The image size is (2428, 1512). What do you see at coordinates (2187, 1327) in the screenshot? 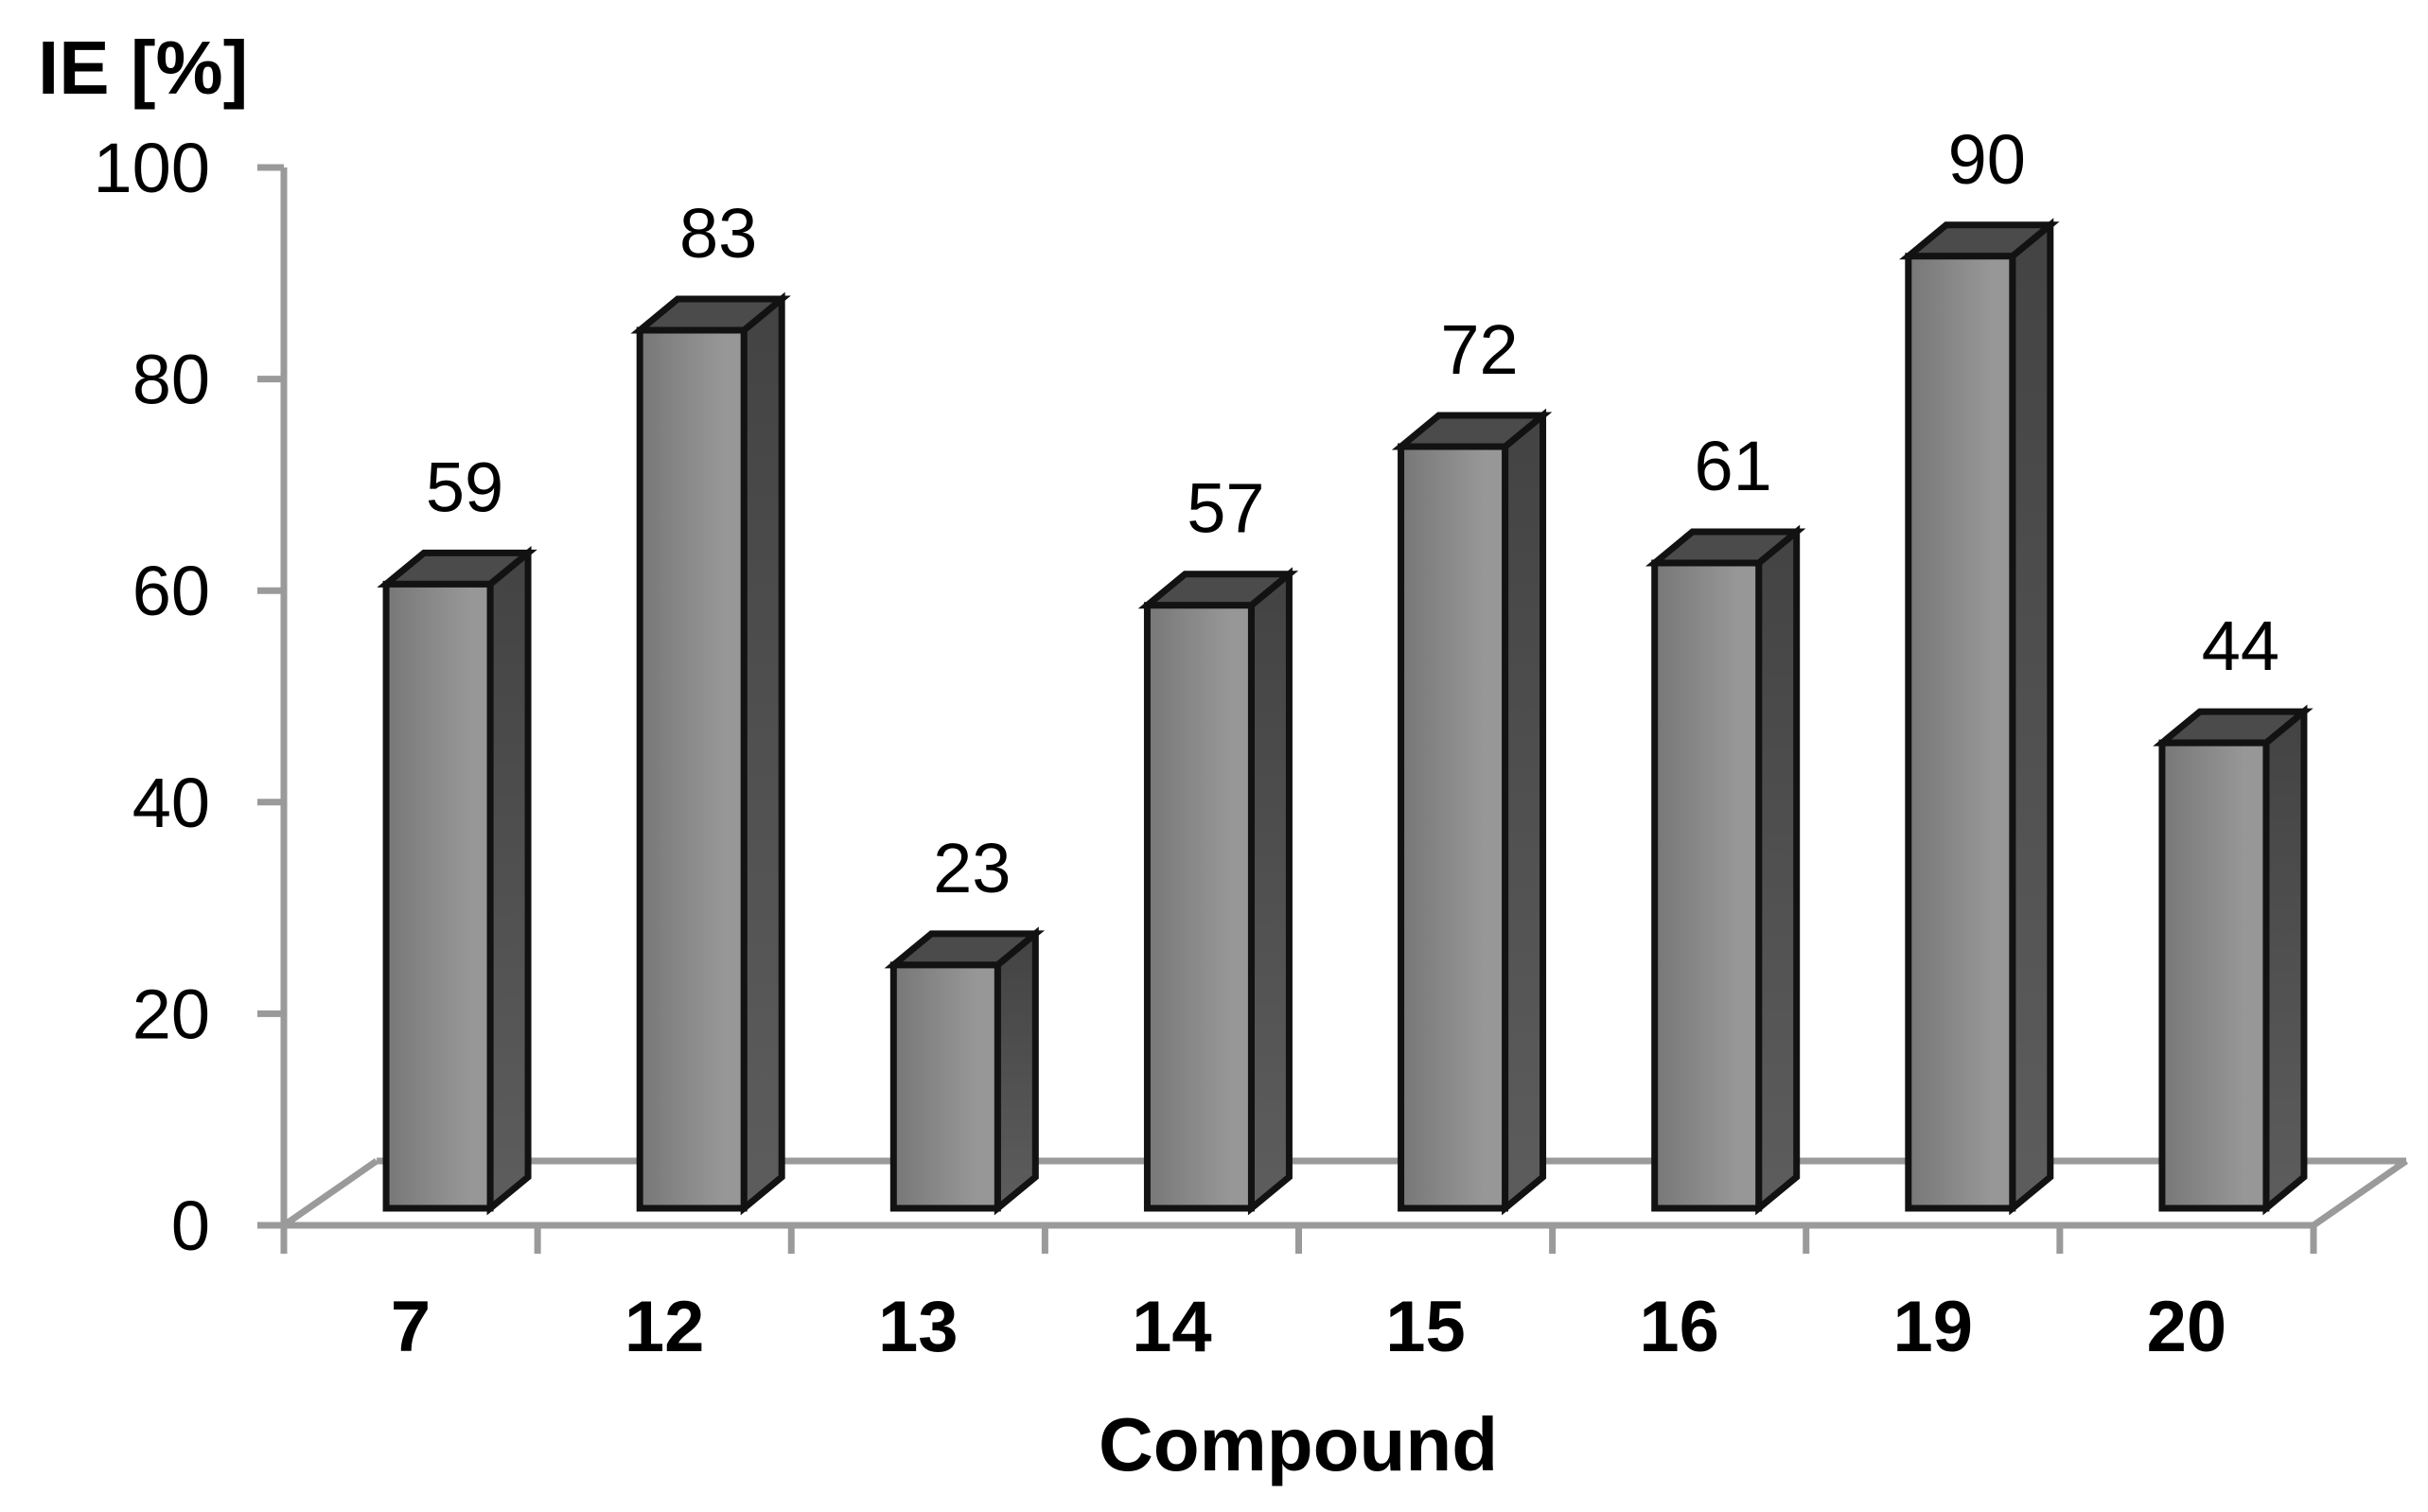
I see `x-category-label: 20` at bounding box center [2187, 1327].